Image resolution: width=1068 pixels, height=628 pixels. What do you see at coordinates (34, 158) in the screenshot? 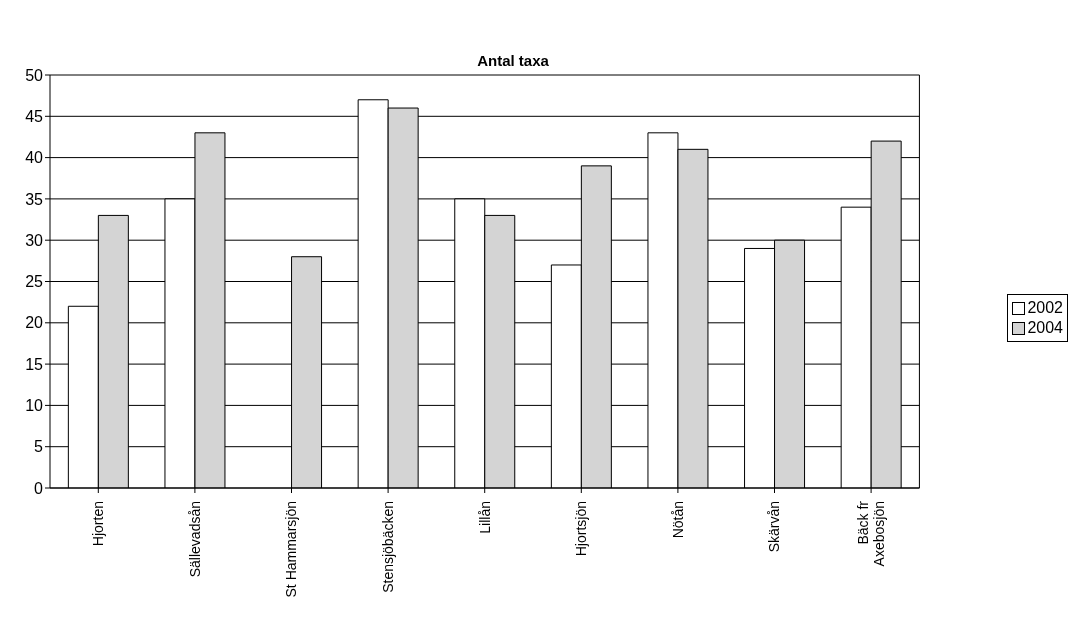
I see `y-tick-label: 40` at bounding box center [34, 158].